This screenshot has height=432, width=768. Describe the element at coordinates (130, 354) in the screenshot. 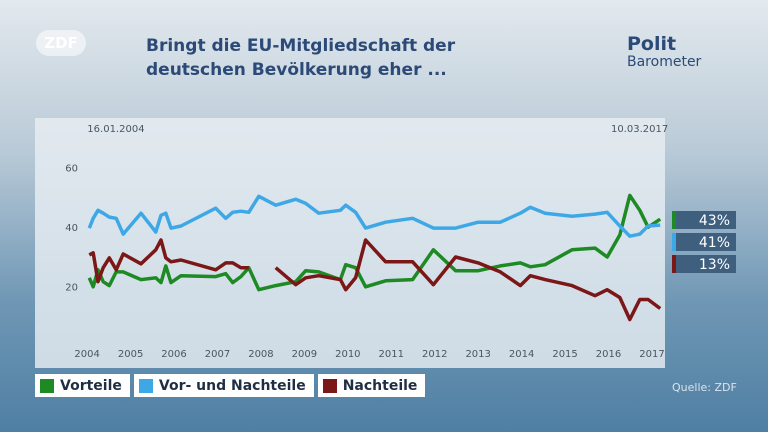

I see `x-tick-label: 2005` at that location.